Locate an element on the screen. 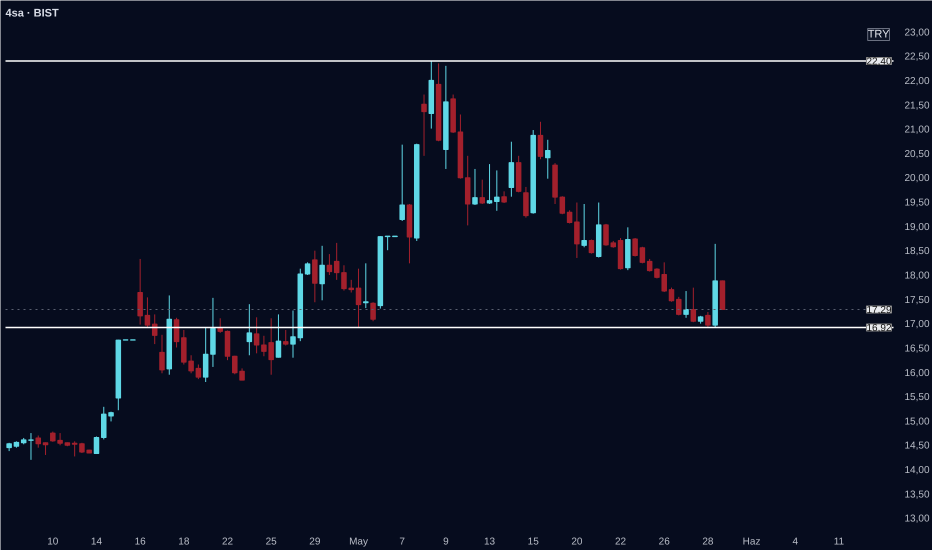 The width and height of the screenshot is (932, 550). y-tick-label: 16,00 is located at coordinates (917, 373).